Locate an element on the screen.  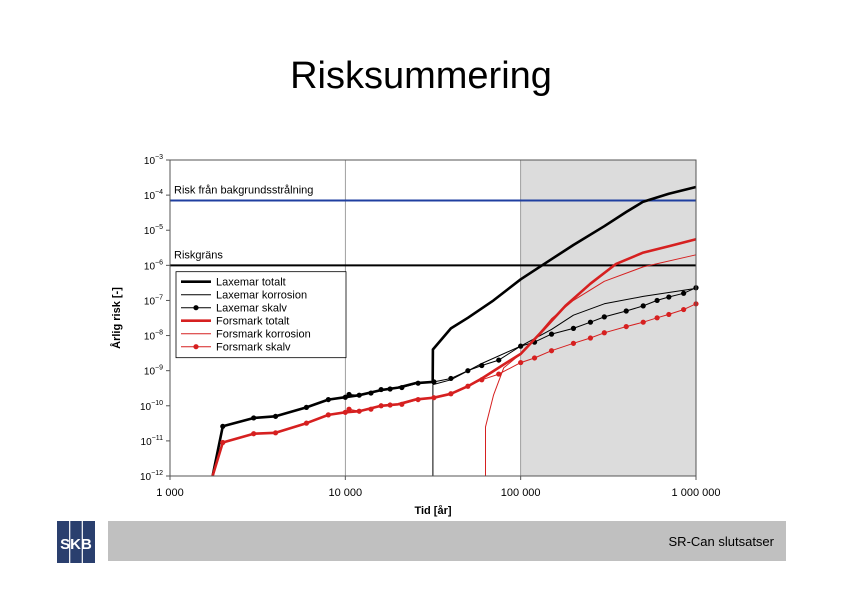
reference-line-label: Risk från bakgrundsstrålning is located at coordinates (243, 191).